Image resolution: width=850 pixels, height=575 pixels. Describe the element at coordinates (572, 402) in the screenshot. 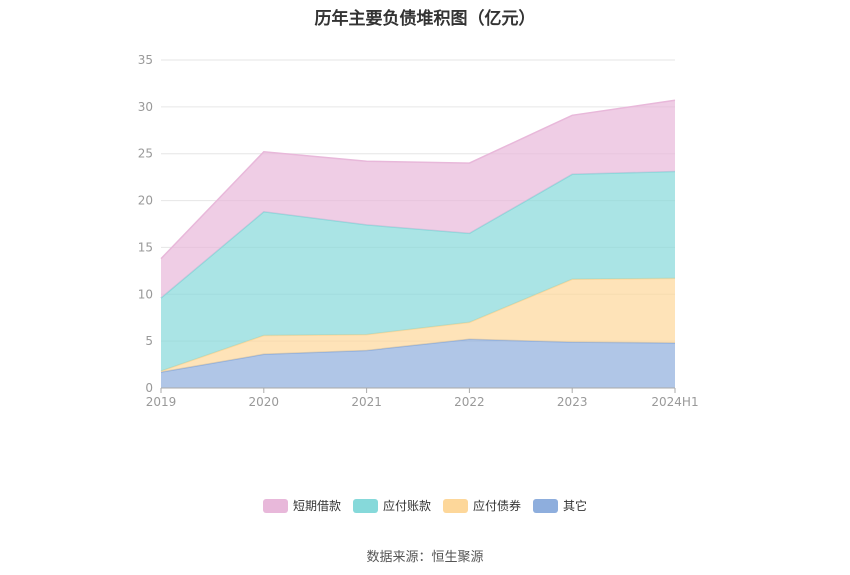

I see `x-tick-label-4: 2023` at that location.